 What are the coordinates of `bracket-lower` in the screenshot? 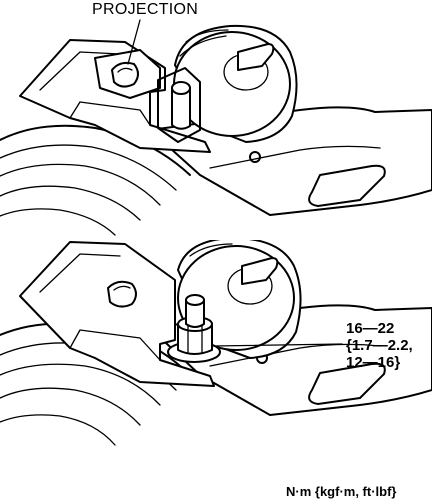 It's located at (117, 314).